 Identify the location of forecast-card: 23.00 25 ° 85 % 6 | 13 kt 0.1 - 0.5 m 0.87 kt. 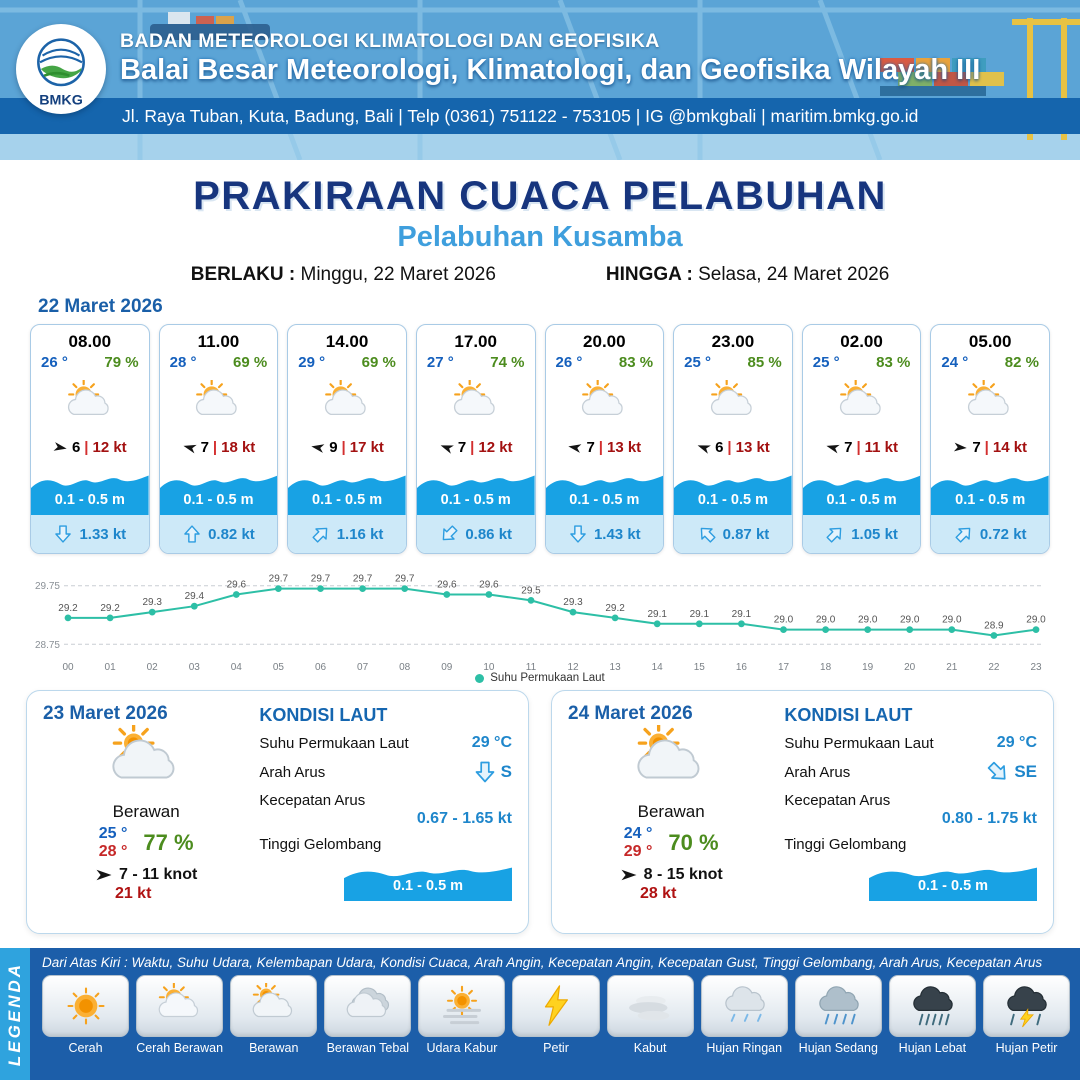
(733, 439).